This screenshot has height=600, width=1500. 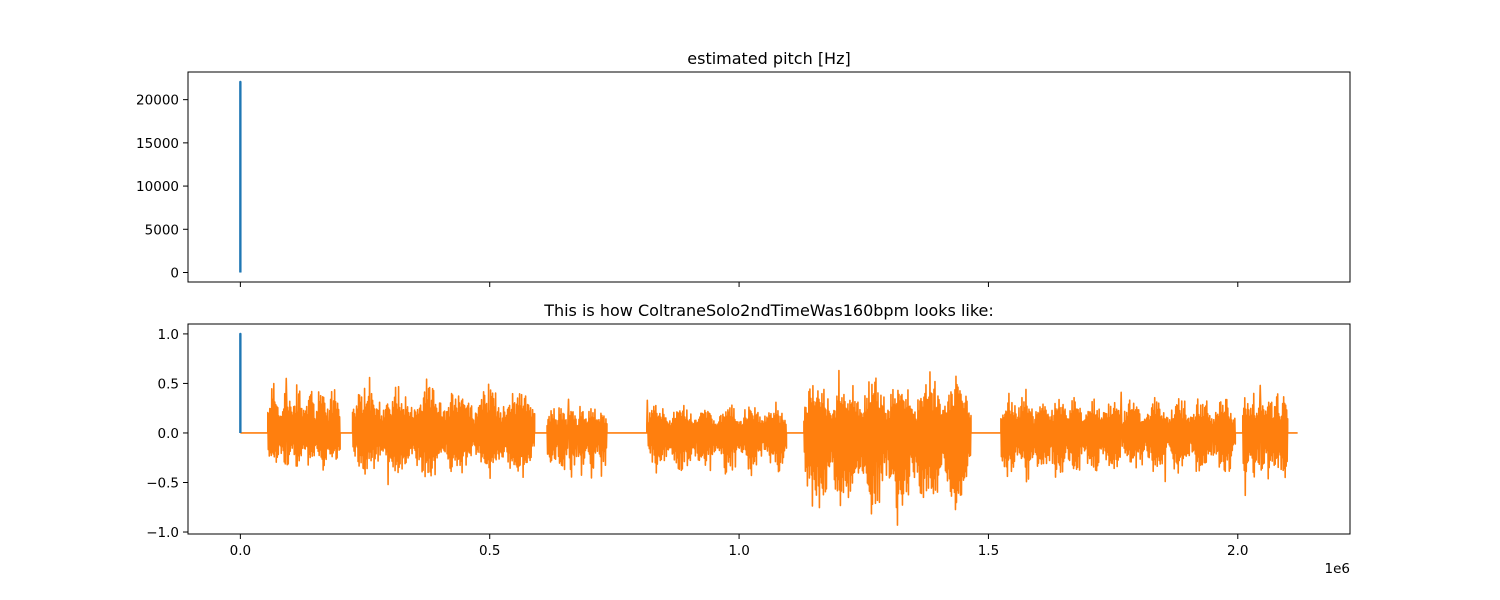 I want to click on x-tick-label: 1.5, so click(x=988, y=551).